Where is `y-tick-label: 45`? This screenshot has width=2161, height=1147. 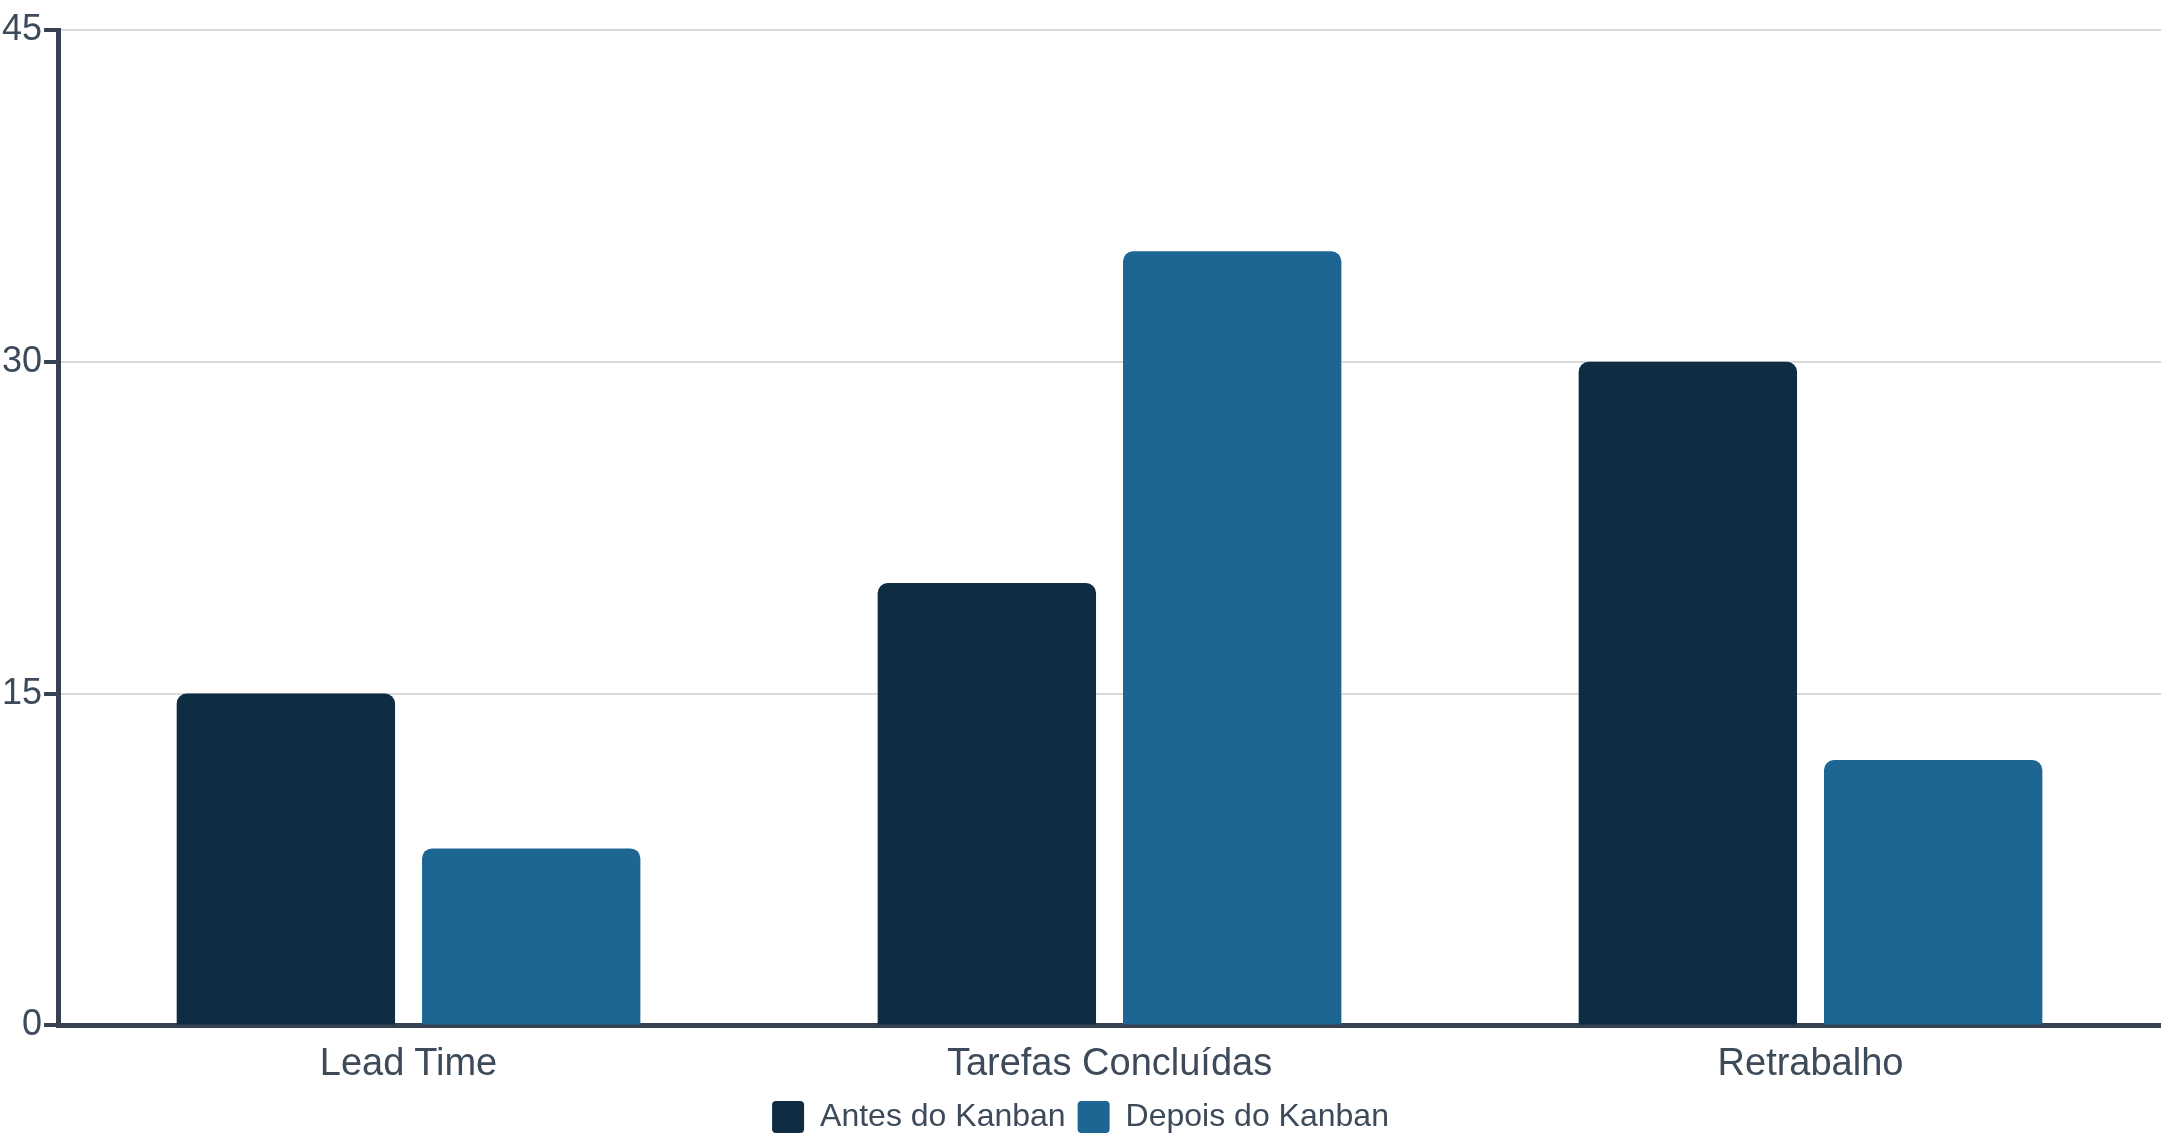
y-tick-label: 45 is located at coordinates (22, 27).